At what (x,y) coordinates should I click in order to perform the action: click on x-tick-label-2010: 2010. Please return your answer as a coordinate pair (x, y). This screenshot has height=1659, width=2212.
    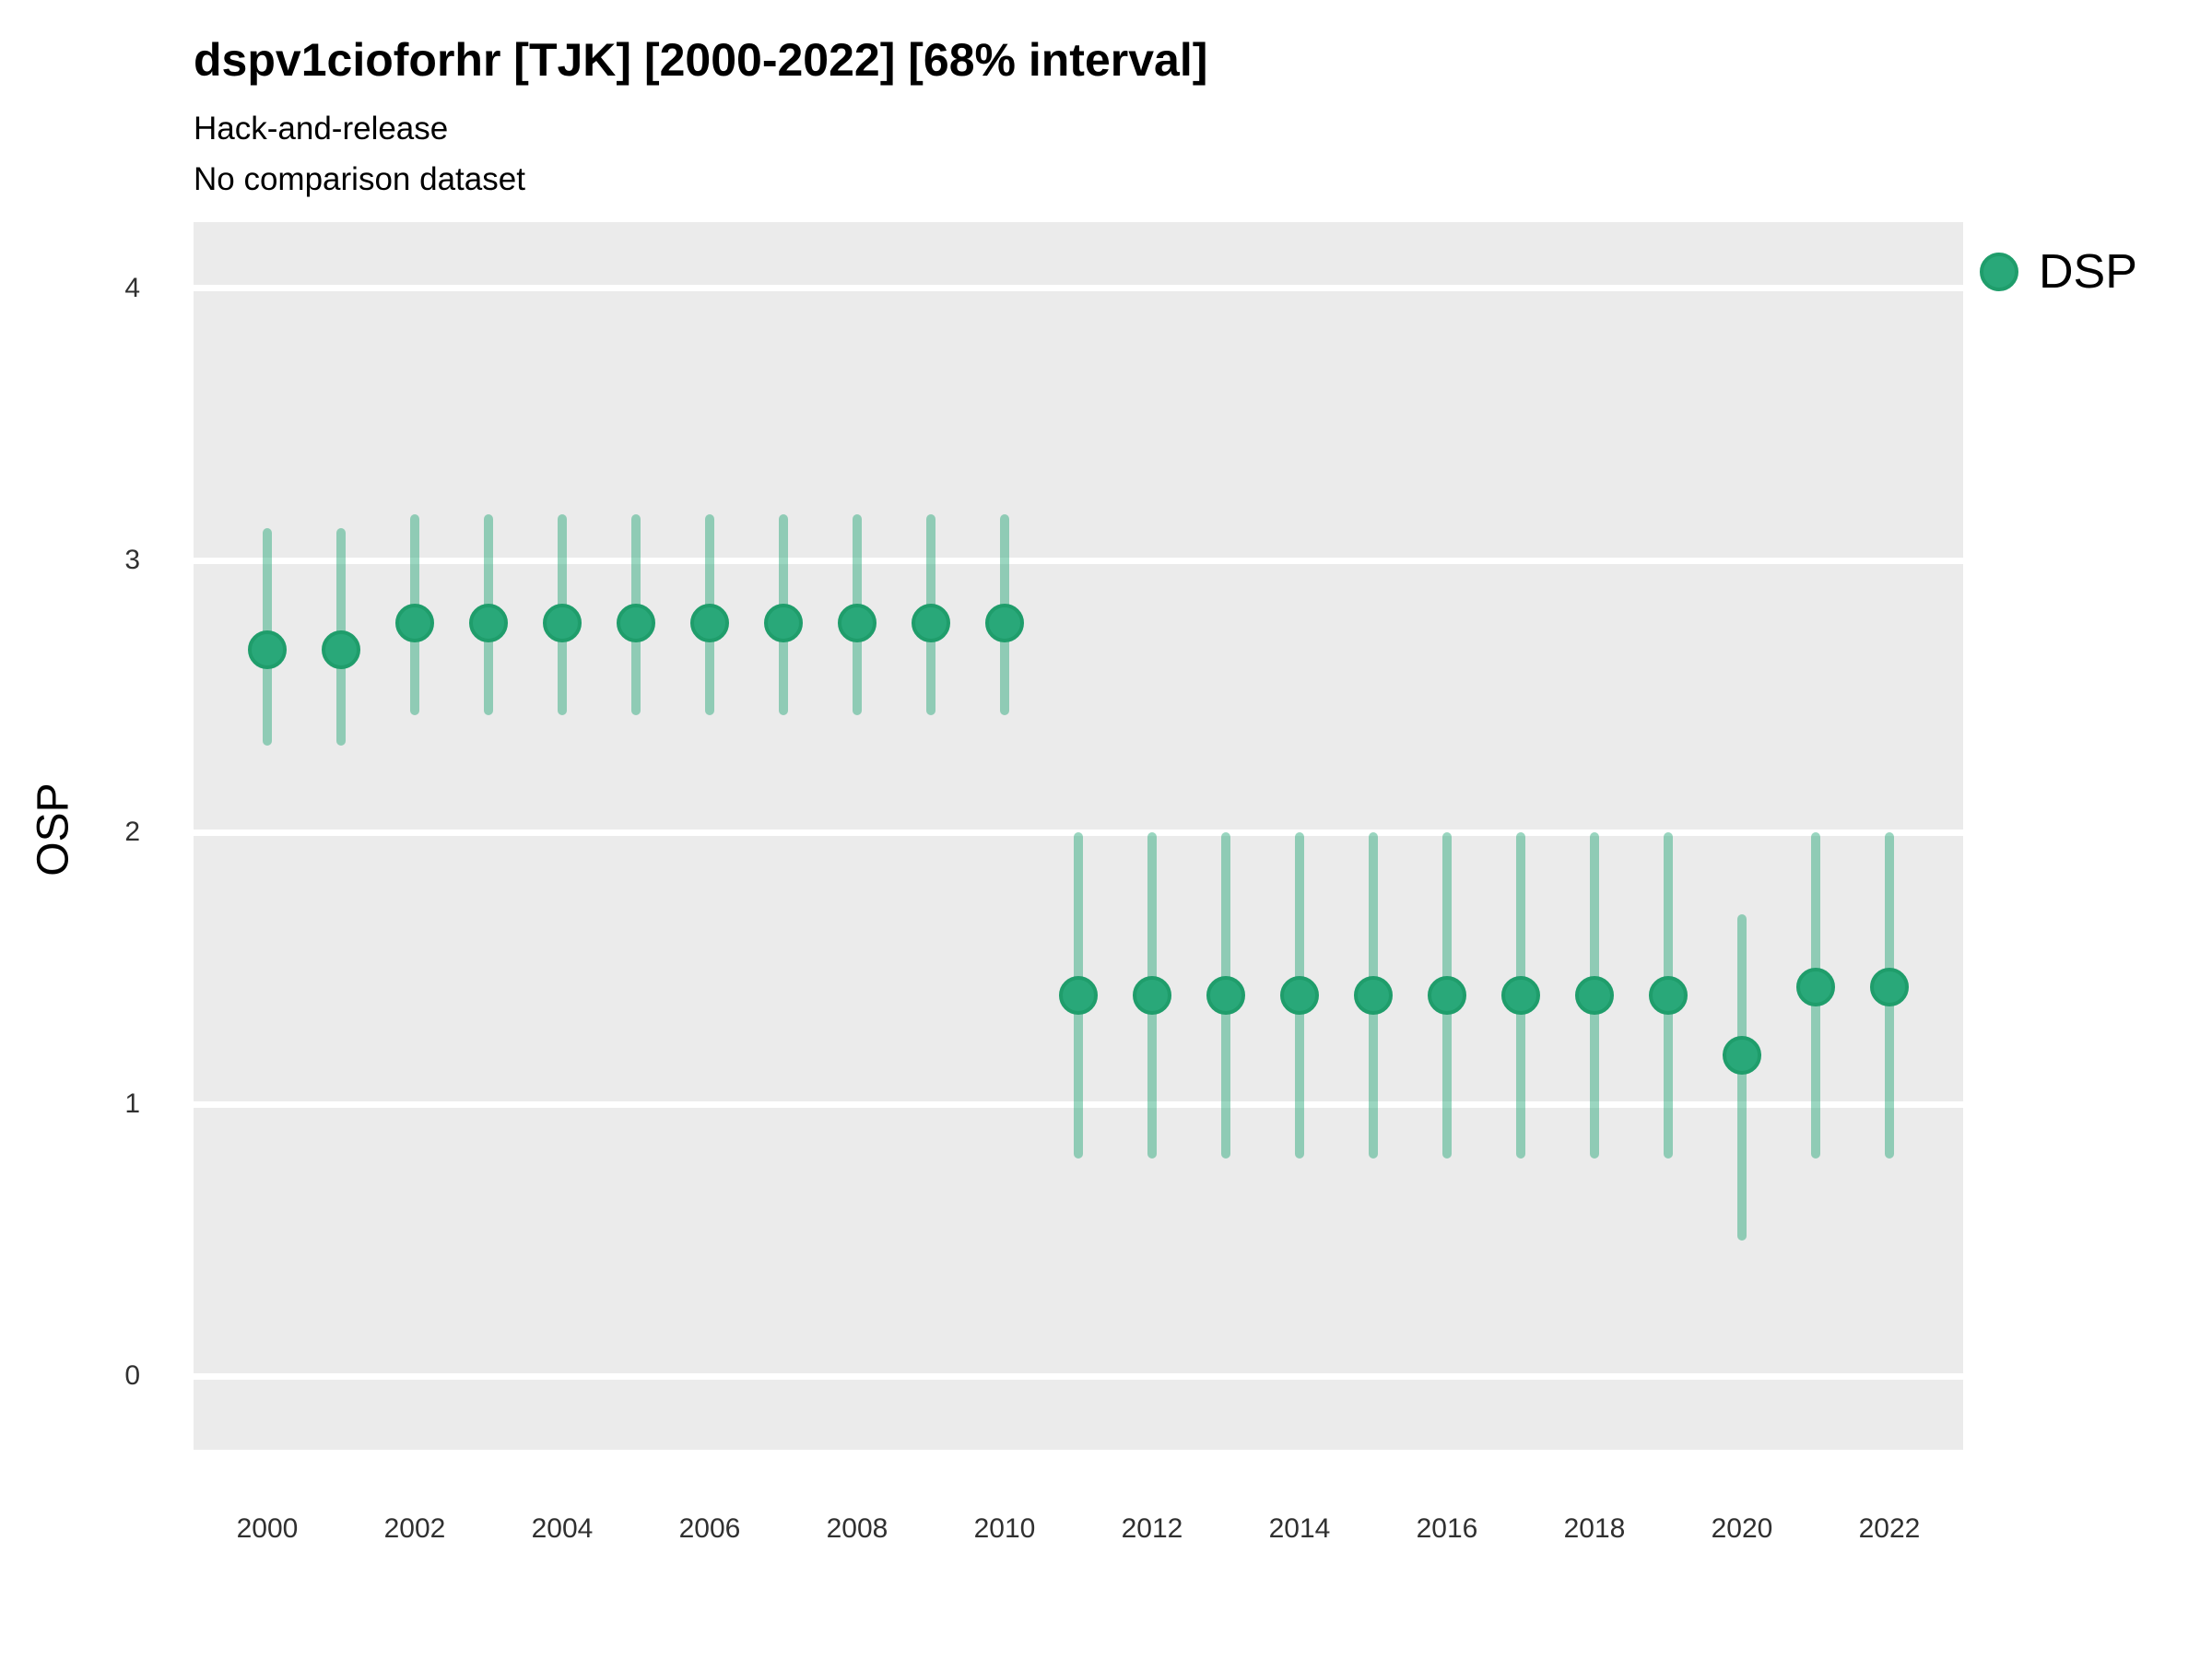
    Looking at the image, I should click on (1004, 1528).